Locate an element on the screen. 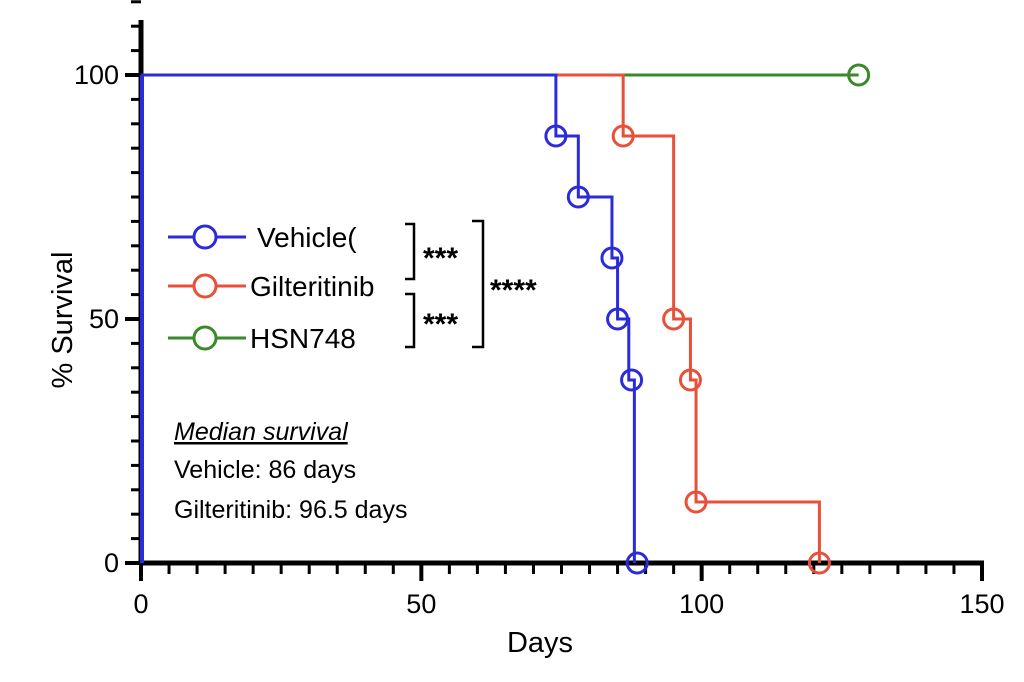 The width and height of the screenshot is (1024, 682). median-survival-title: Median survival is located at coordinates (261, 432).